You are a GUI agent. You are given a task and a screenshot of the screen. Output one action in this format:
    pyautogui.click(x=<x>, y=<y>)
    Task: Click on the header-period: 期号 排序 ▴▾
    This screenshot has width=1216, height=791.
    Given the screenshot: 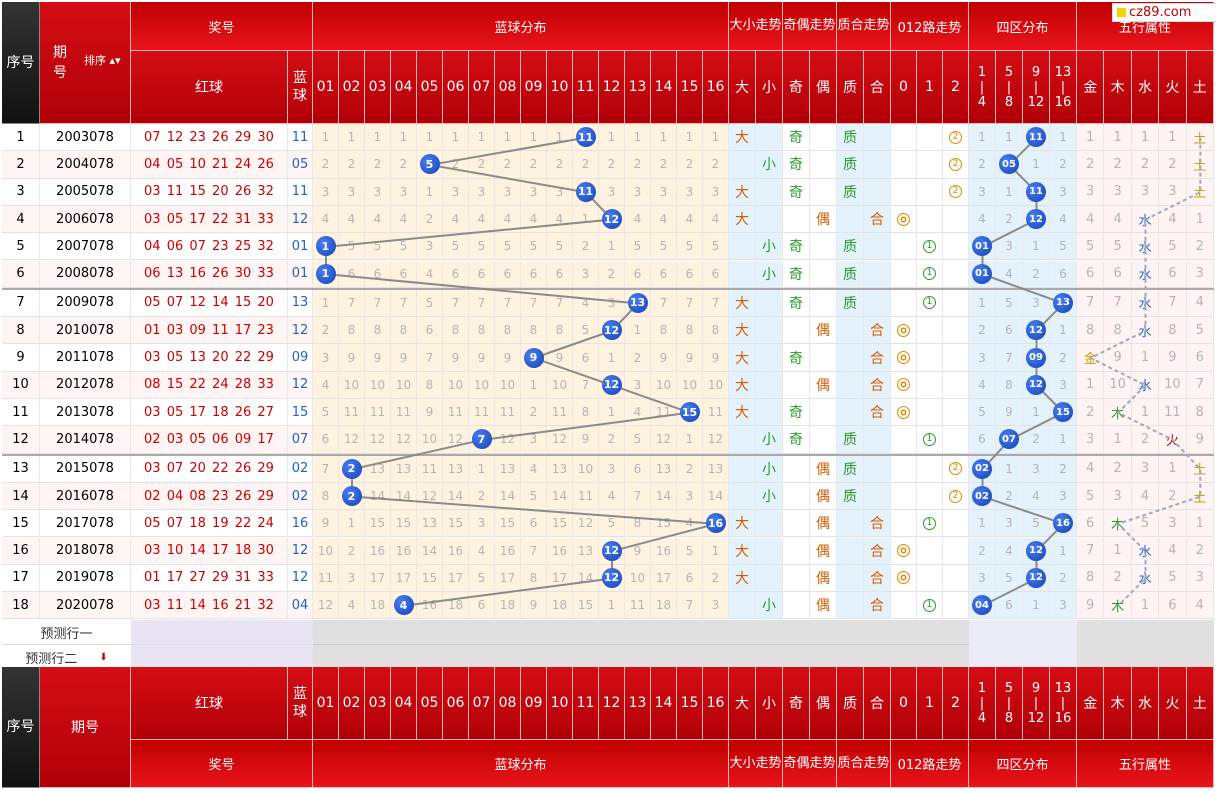 What is the action you would take?
    pyautogui.click(x=85, y=63)
    